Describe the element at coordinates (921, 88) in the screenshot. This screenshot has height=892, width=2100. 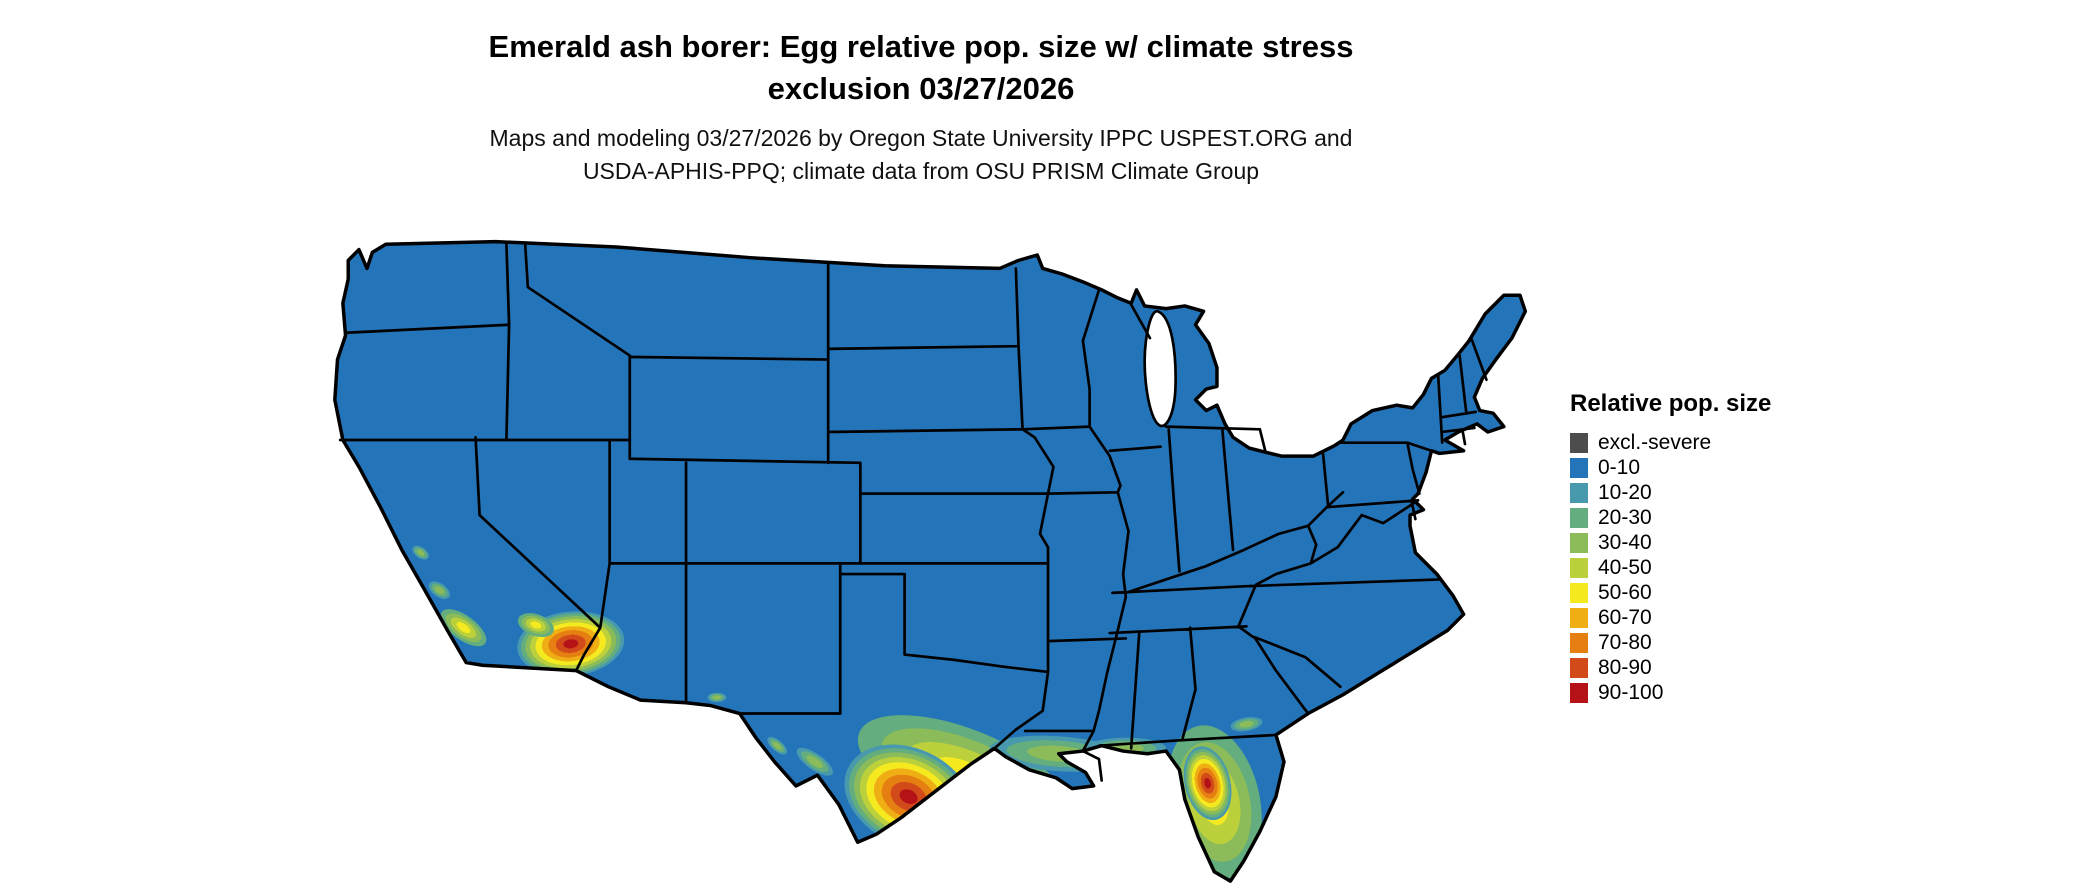
I see `title-line-2: exclusion 03/27/2026` at that location.